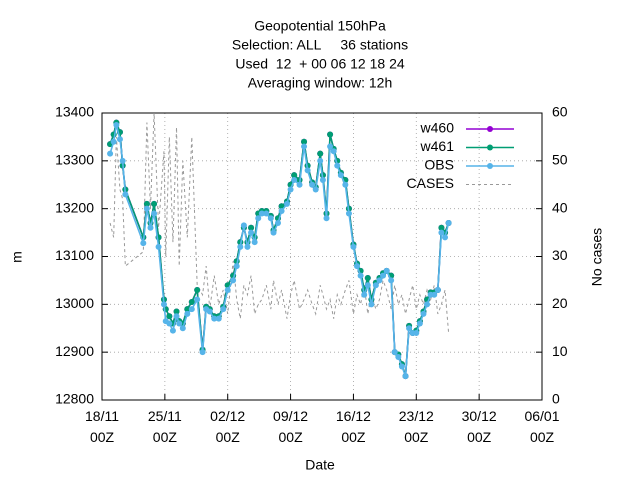 The height and width of the screenshot is (480, 640). Describe the element at coordinates (479, 426) in the screenshot. I see `x-tick-label: 30/12 00Z` at that location.